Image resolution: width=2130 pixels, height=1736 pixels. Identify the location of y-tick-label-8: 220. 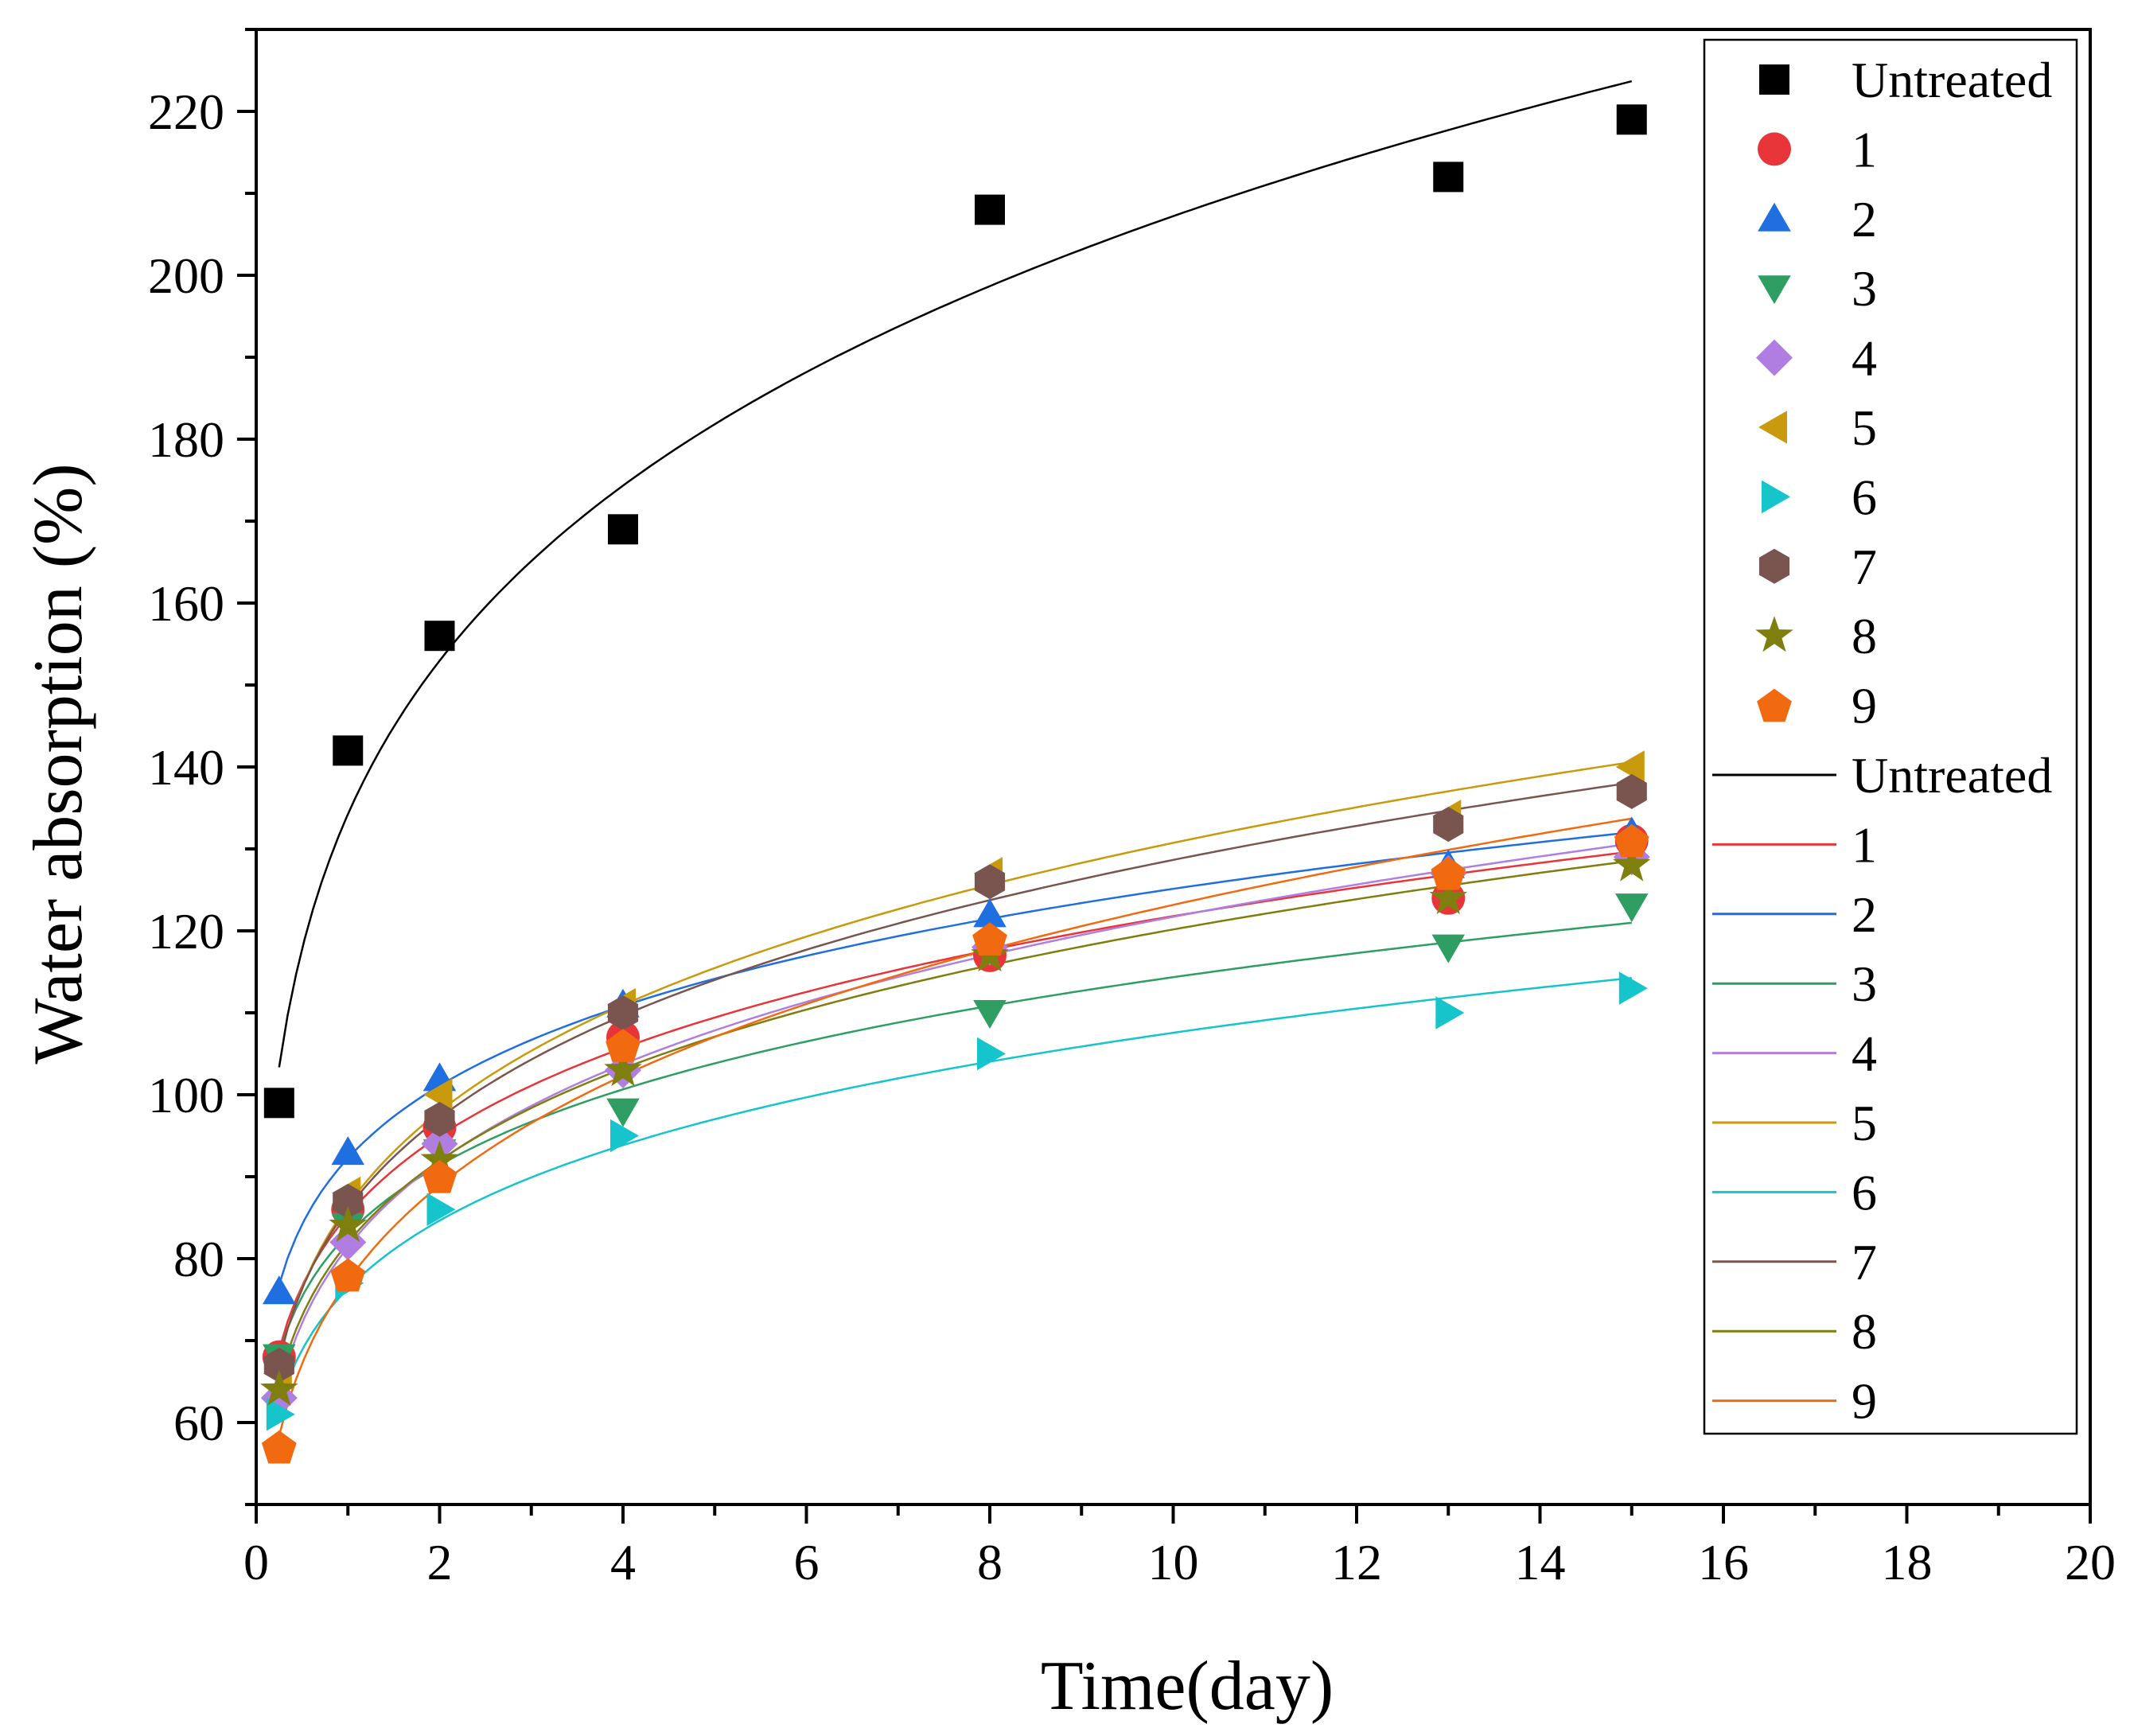
(186, 112).